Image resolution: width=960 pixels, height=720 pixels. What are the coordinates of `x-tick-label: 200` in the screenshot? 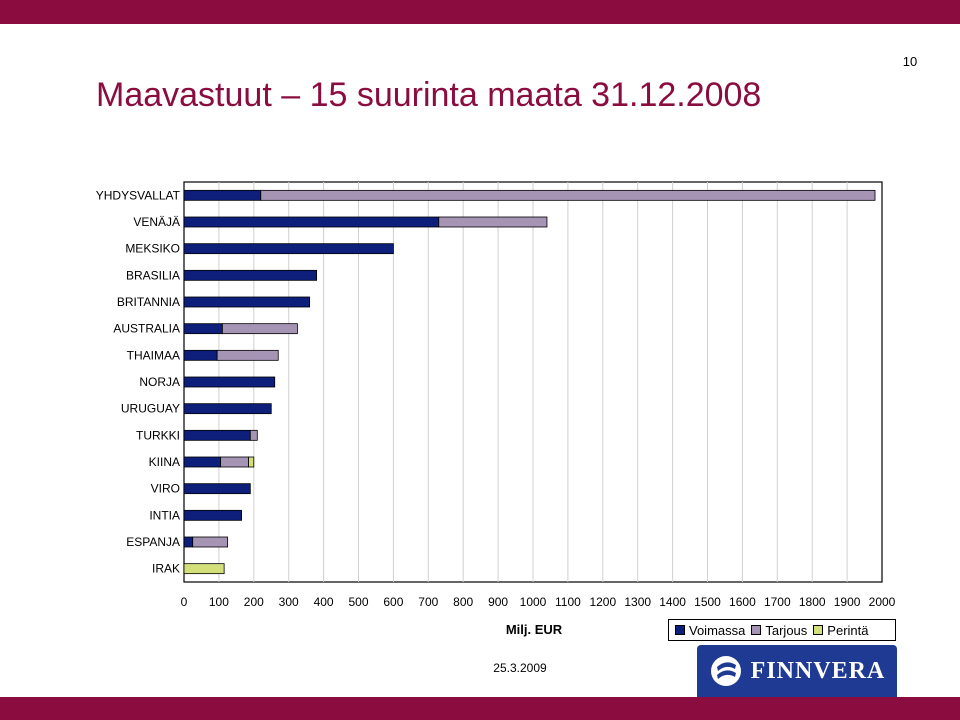 It's located at (254, 602).